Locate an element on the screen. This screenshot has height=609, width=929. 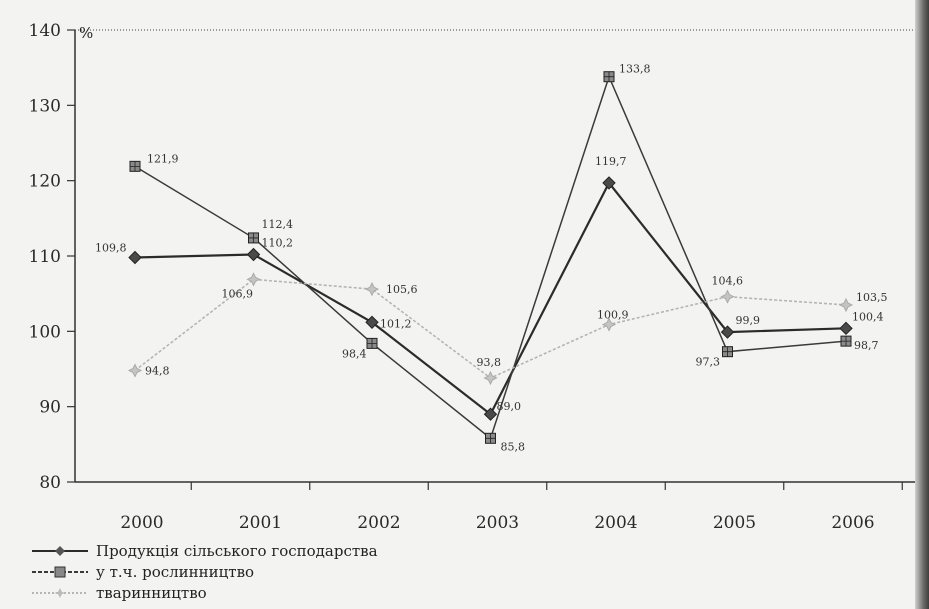
x-tick-label: 2000 is located at coordinates (141, 523).